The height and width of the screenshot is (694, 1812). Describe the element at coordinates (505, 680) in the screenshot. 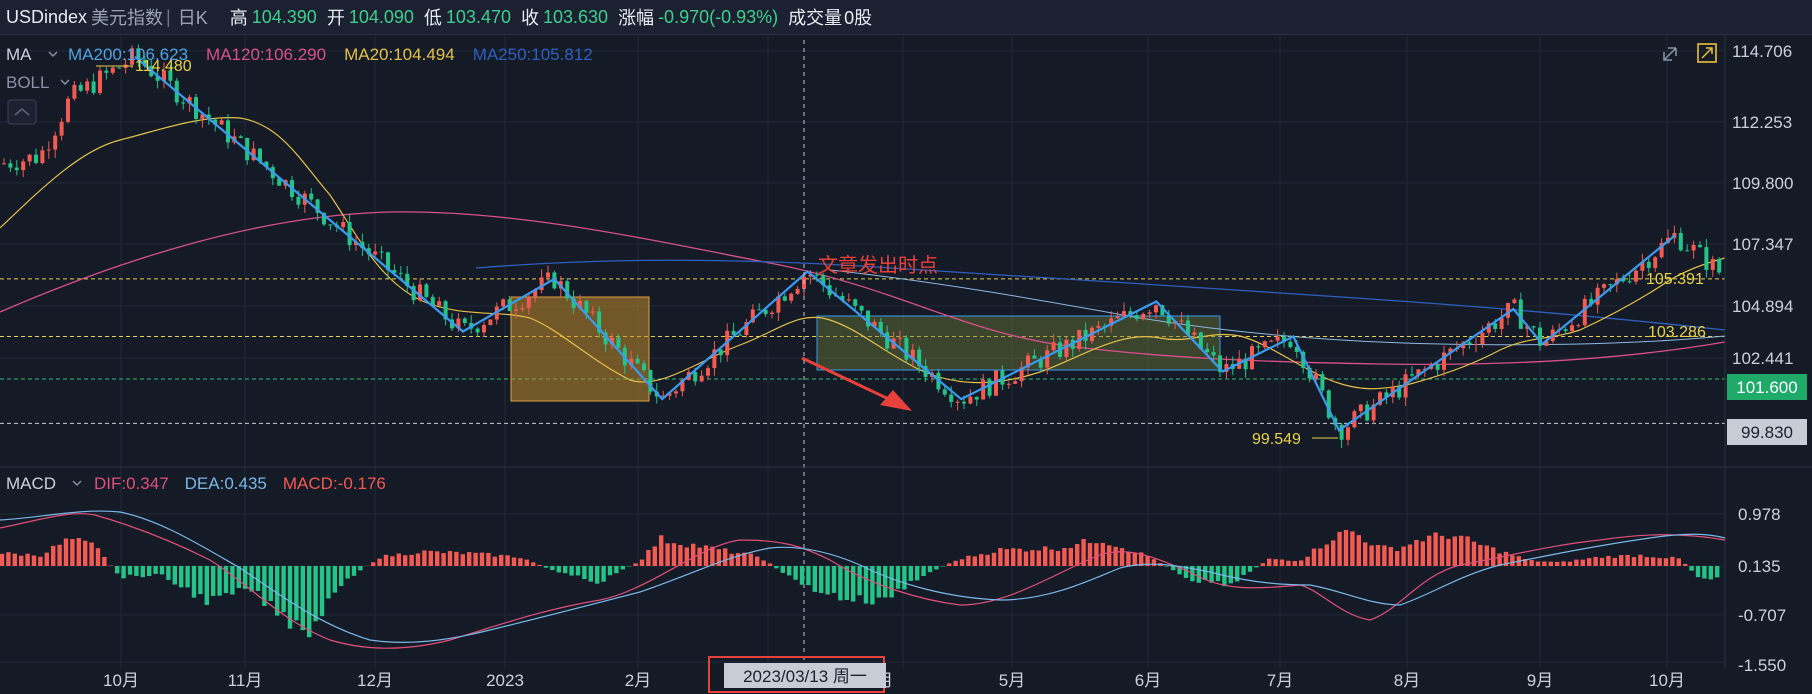

I see `time-tick-label: 2023` at that location.